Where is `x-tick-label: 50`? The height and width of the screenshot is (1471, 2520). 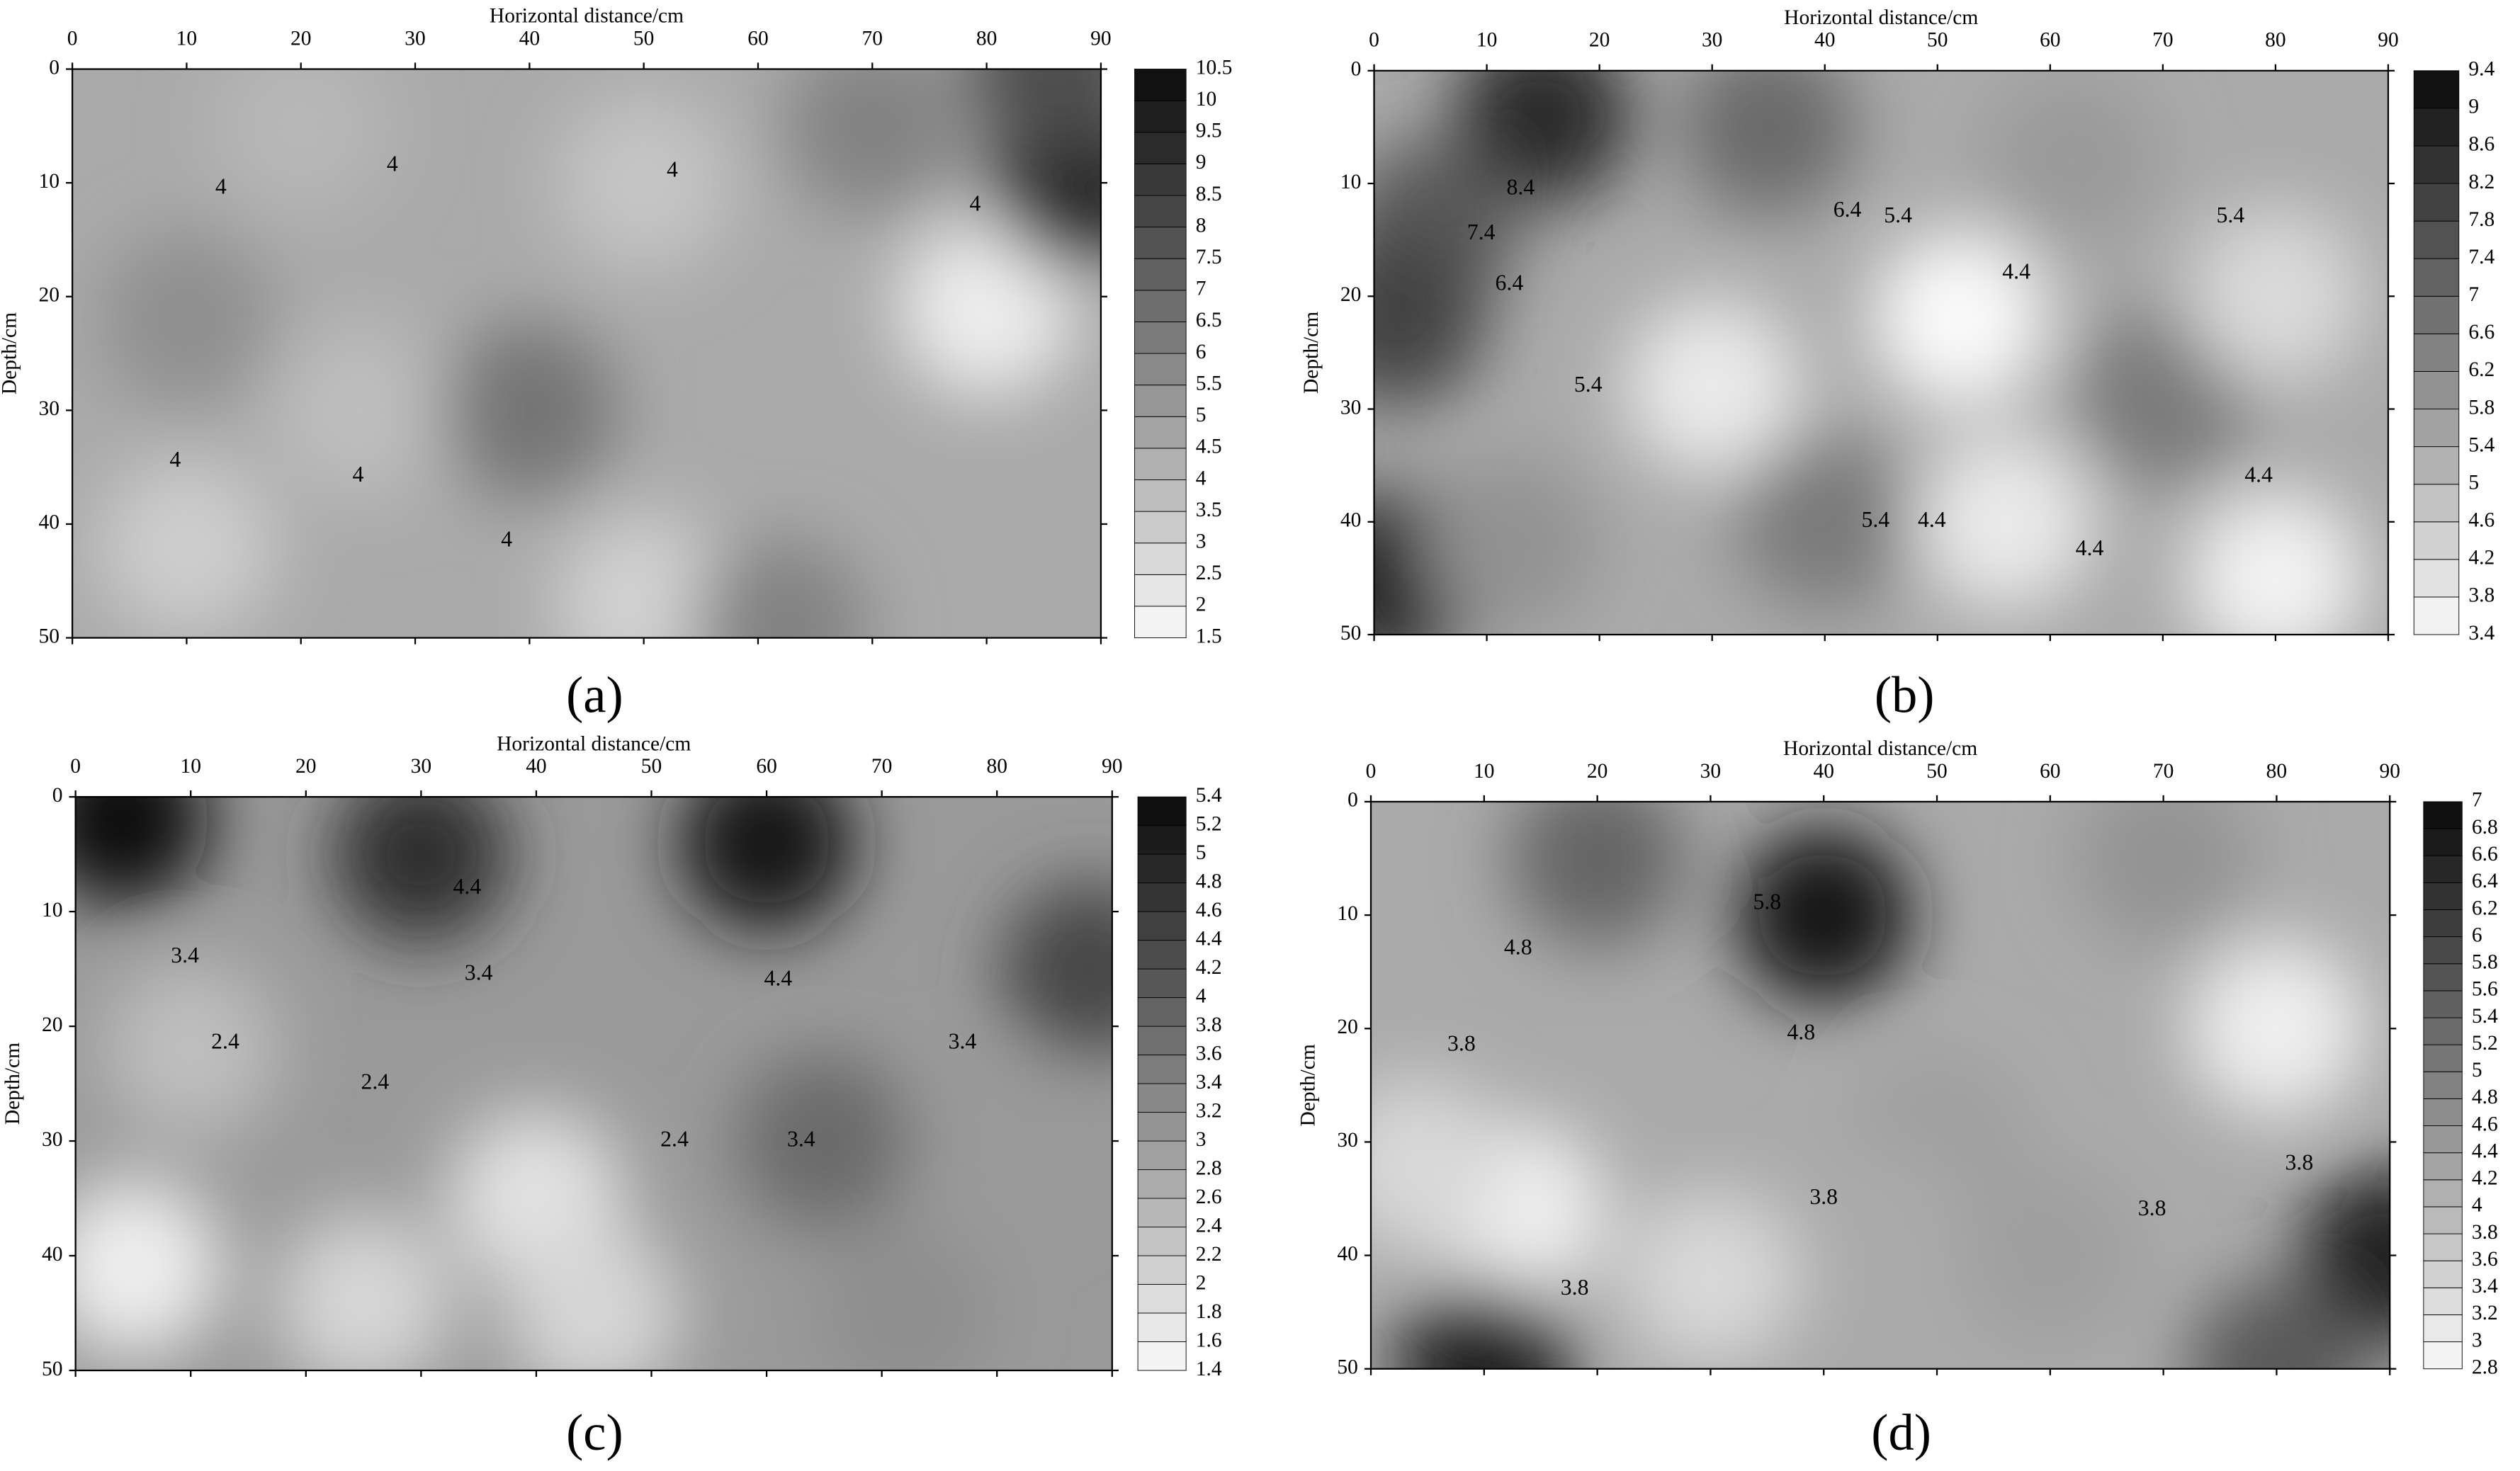 x-tick-label: 50 is located at coordinates (651, 766).